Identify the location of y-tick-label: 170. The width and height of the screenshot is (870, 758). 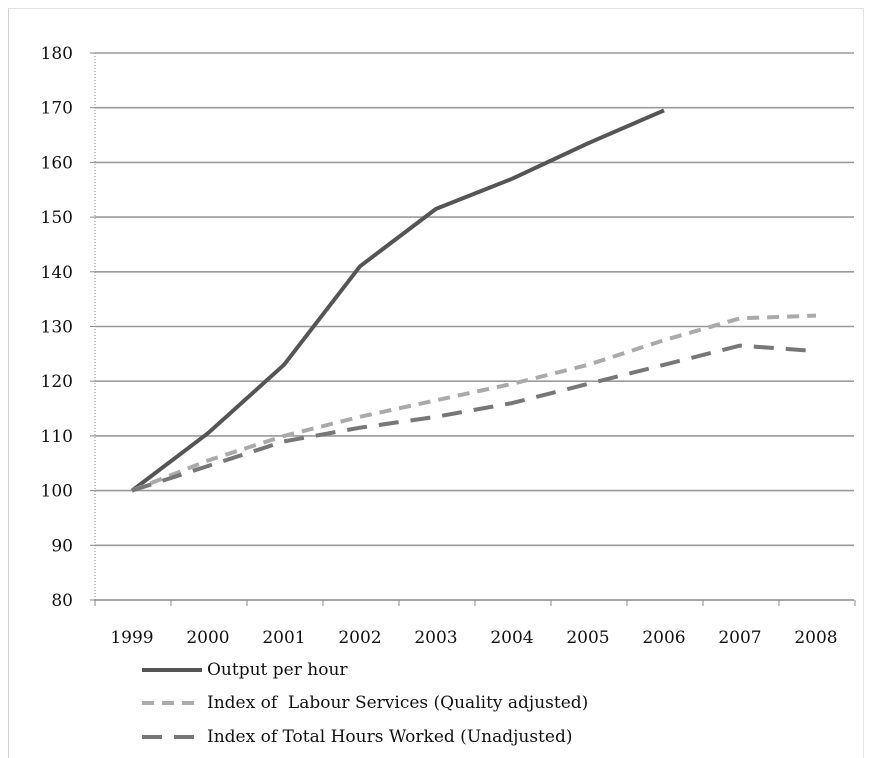
(57, 109).